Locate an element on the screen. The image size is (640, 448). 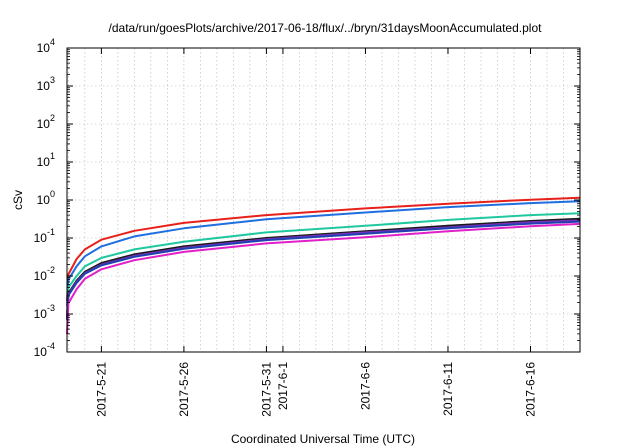
x-tick-label: 2017-5-26 is located at coordinates (184, 389).